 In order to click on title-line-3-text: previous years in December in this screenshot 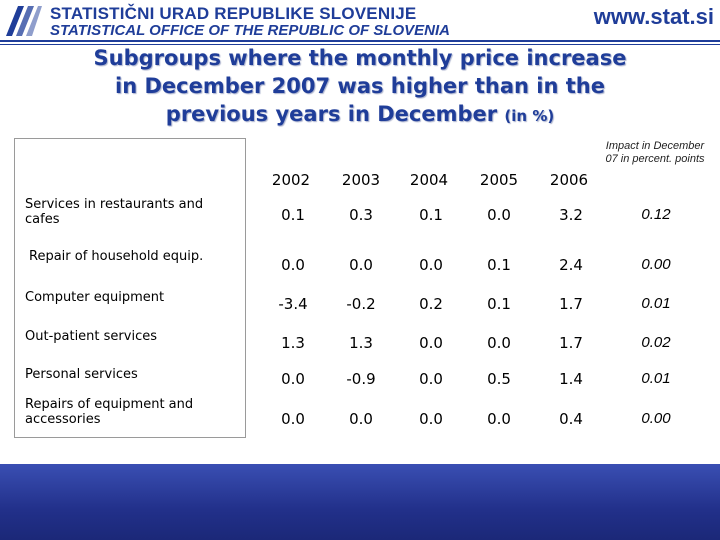, I will do `click(331, 114)`.